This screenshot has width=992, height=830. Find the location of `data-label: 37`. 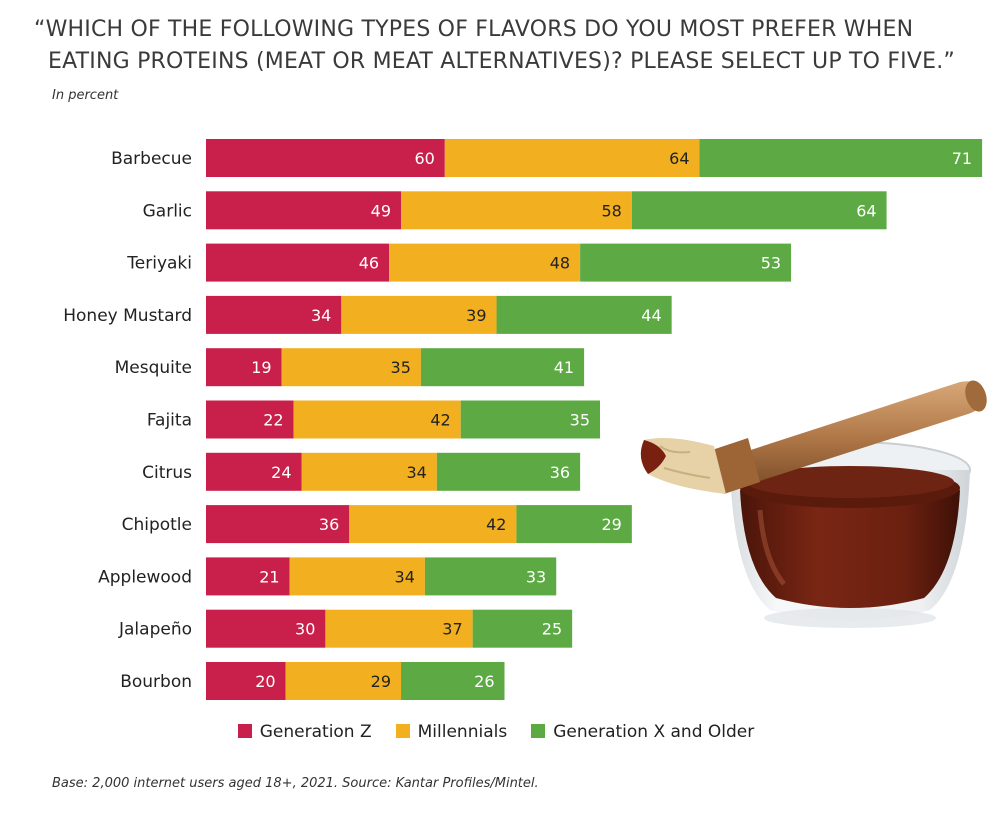

data-label: 37 is located at coordinates (452, 629).